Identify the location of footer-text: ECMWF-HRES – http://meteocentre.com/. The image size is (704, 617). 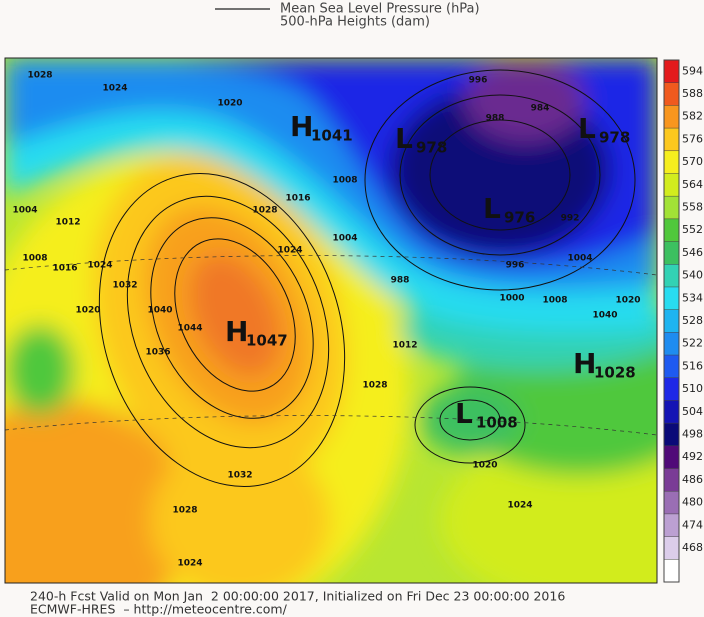
(159, 609).